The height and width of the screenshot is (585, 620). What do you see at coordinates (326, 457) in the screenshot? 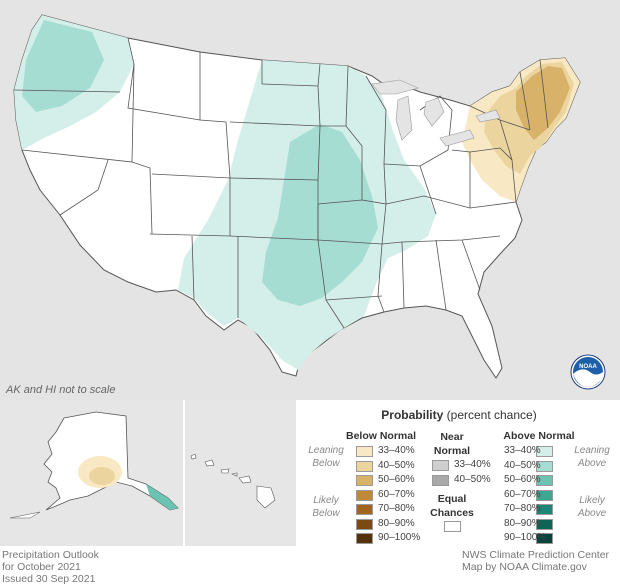
I see `below-leaning-label: Leaning Below` at bounding box center [326, 457].